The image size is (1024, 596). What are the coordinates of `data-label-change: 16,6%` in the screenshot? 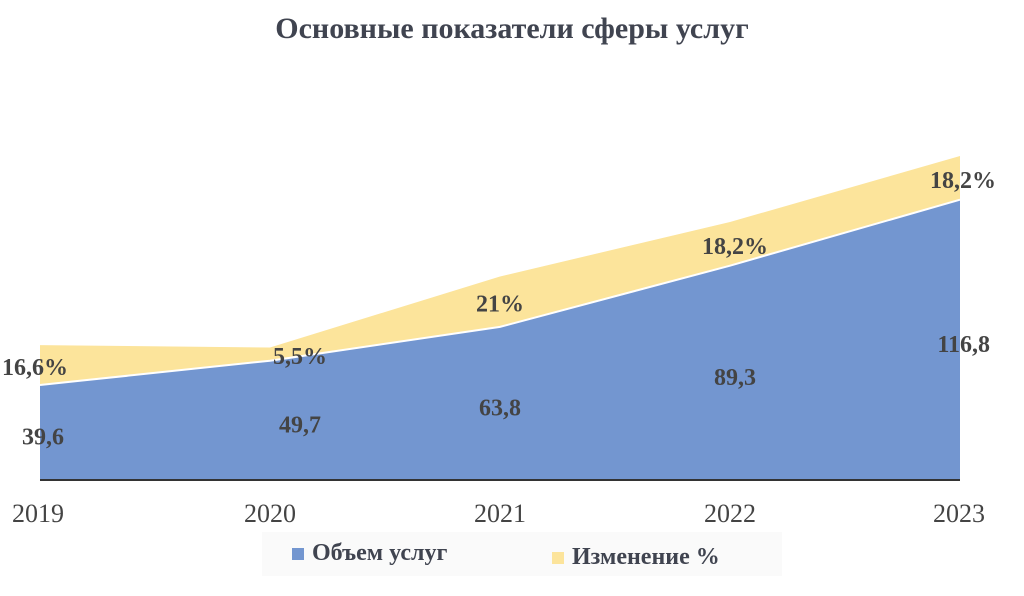 It's located at (35, 368).